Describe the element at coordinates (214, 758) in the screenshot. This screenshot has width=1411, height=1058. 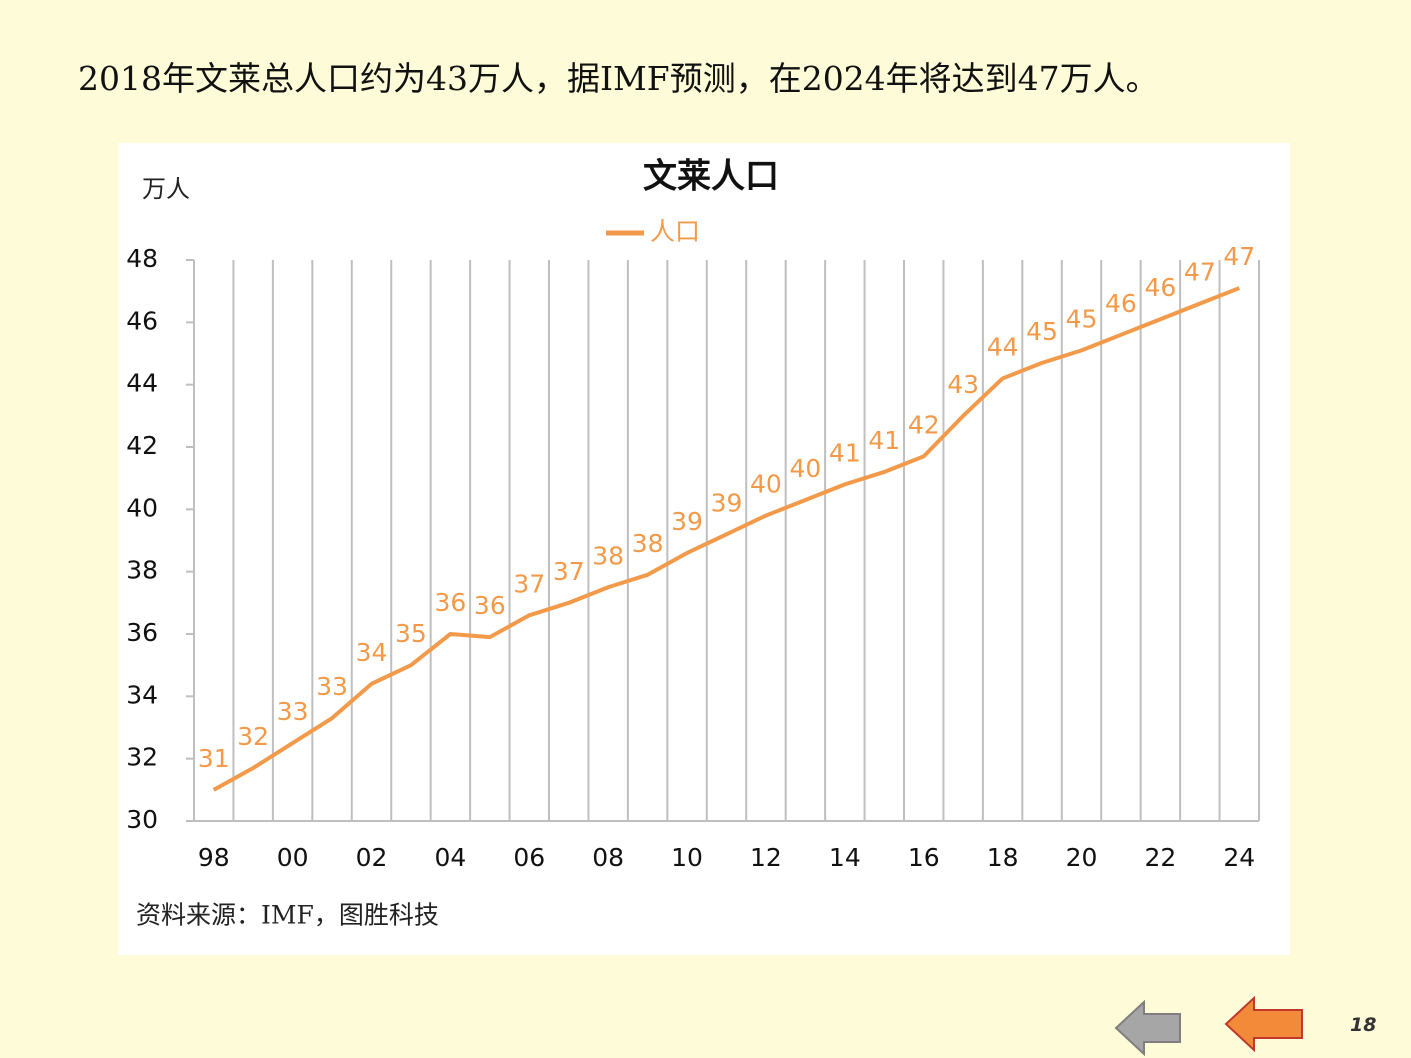
I see `data-label: 31` at that location.